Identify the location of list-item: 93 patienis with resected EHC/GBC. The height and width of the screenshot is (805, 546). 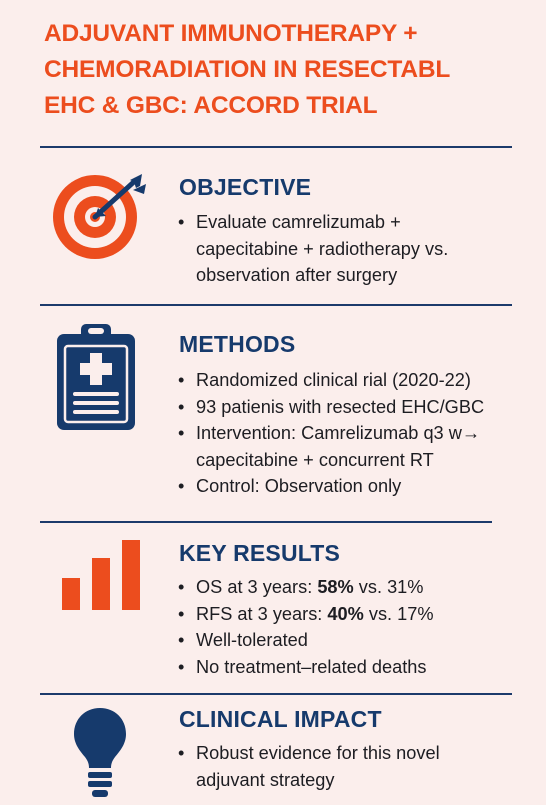
(331, 407).